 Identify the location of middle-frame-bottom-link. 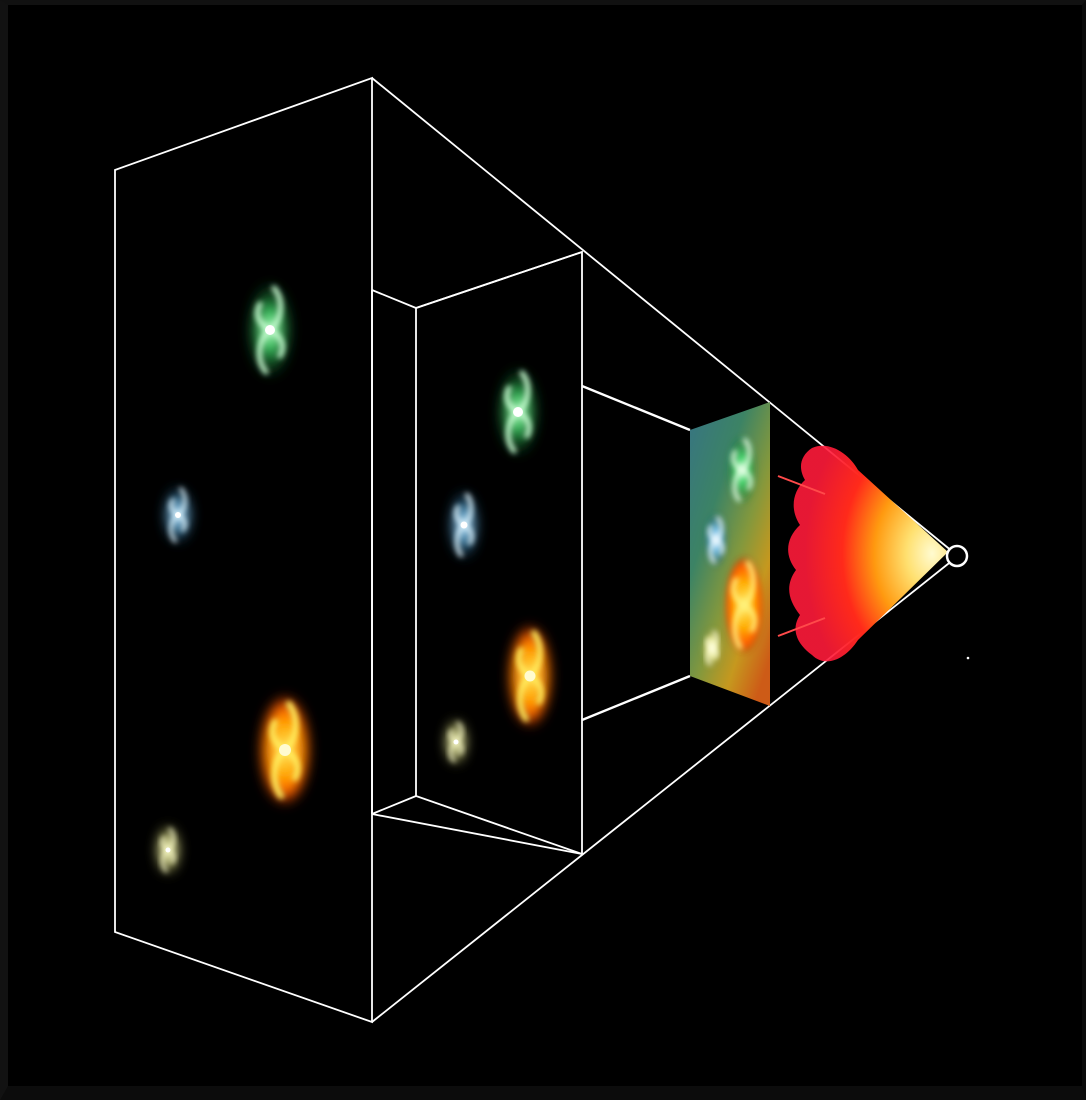
(394, 805).